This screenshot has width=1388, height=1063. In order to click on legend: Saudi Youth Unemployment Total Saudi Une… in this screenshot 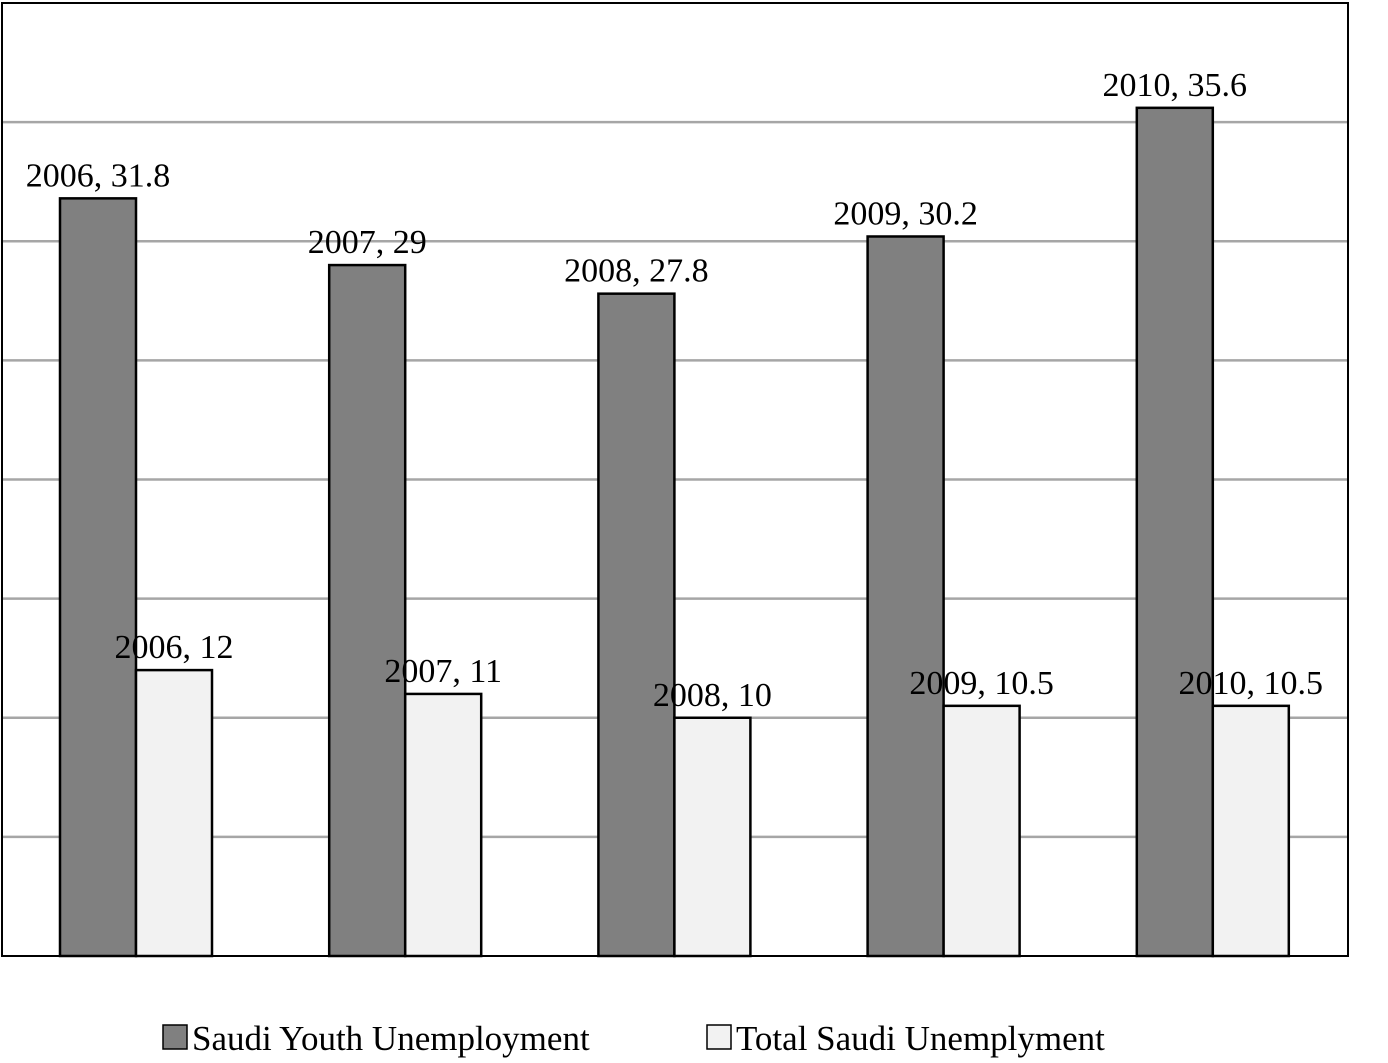, I will do `click(633, 1038)`.